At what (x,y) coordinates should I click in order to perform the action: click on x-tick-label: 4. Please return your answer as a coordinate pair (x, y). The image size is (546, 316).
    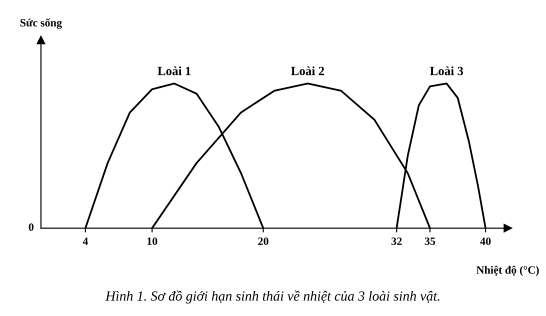
    Looking at the image, I should click on (85, 241).